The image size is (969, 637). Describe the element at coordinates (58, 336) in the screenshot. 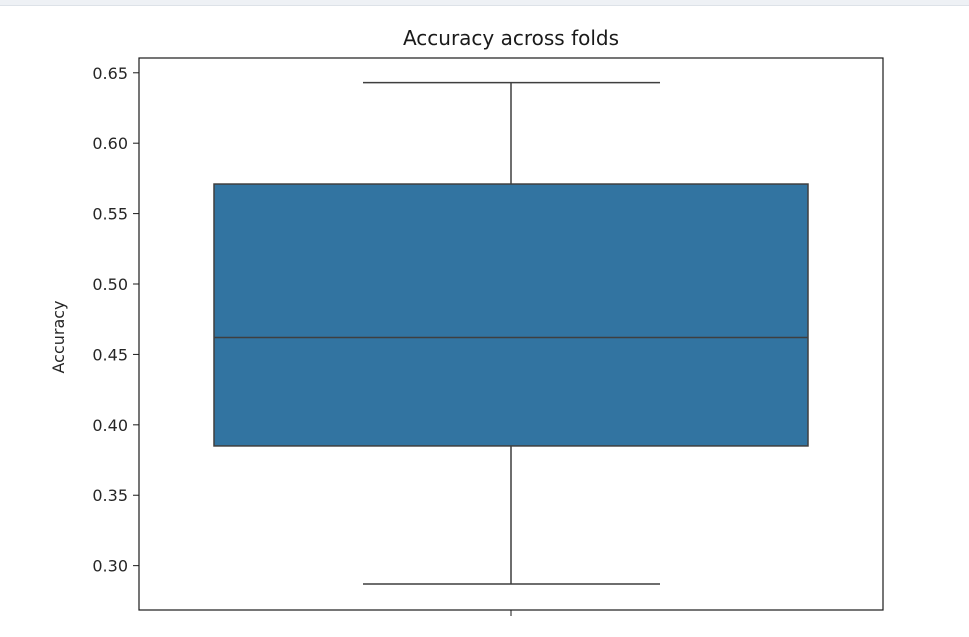

I see `y-axis-label: Accuracy` at that location.